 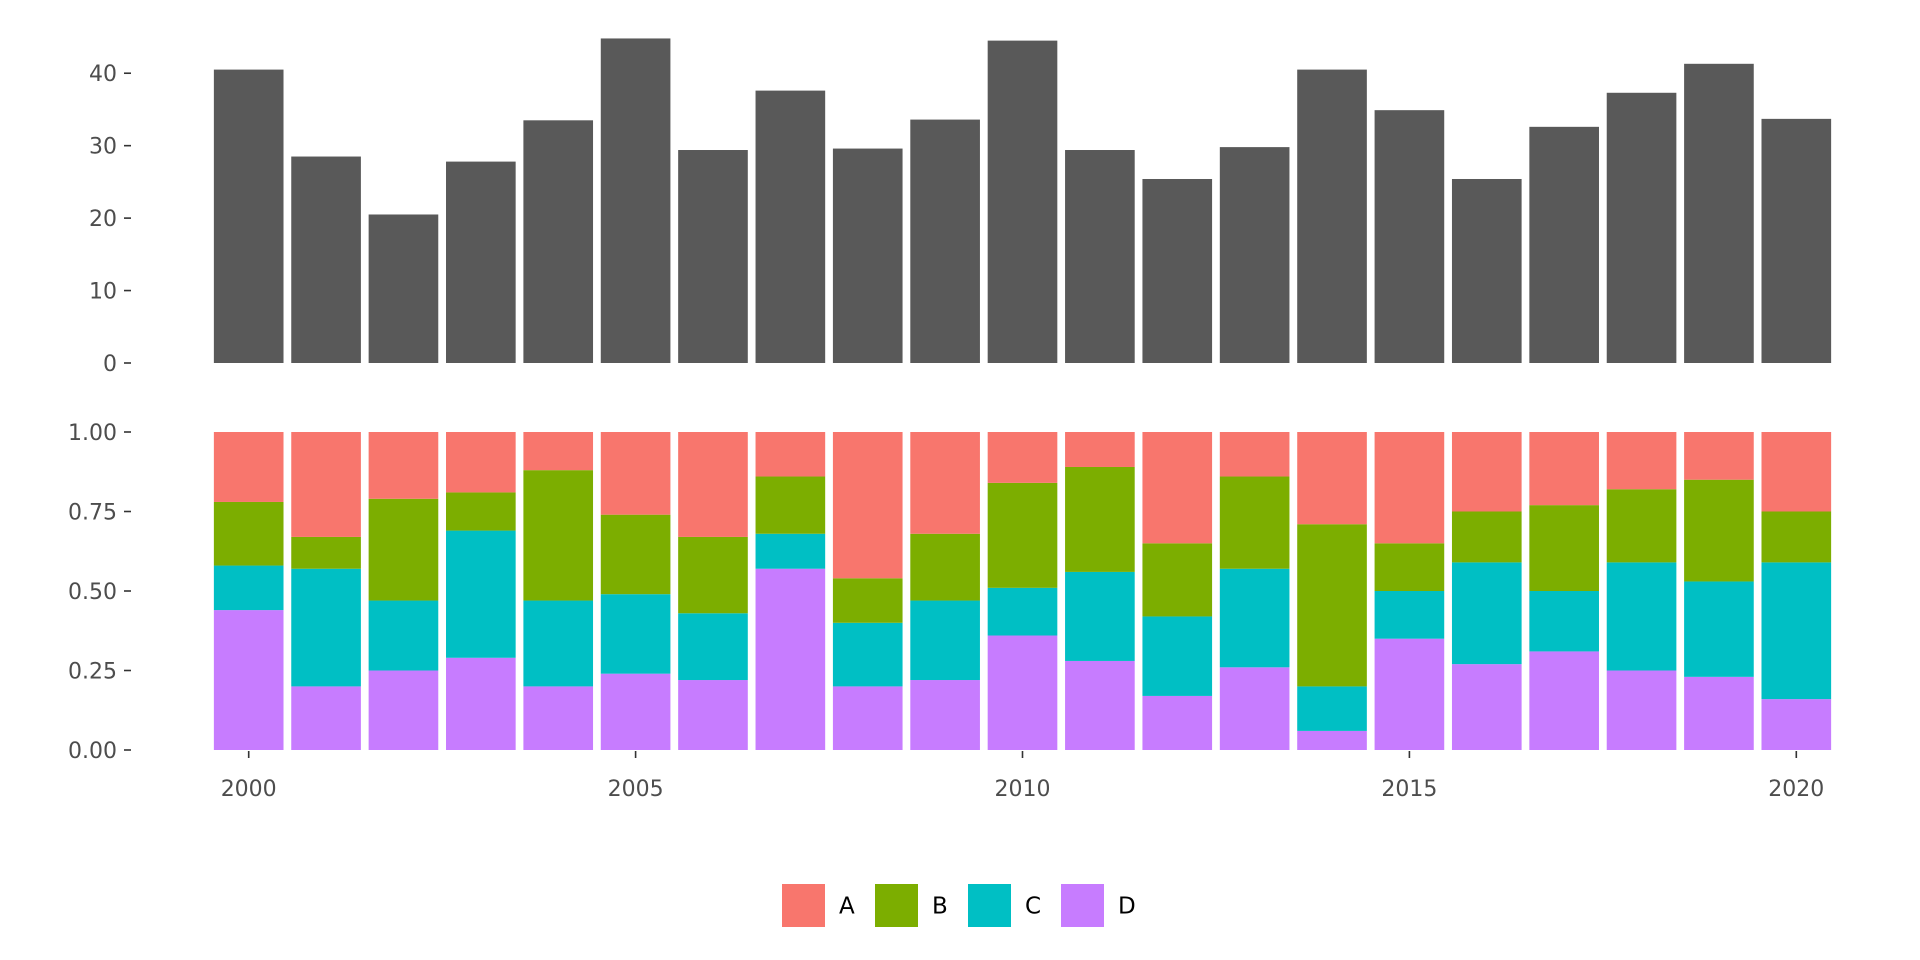 I want to click on stacked-bar-2016-B, so click(x=1486, y=537).